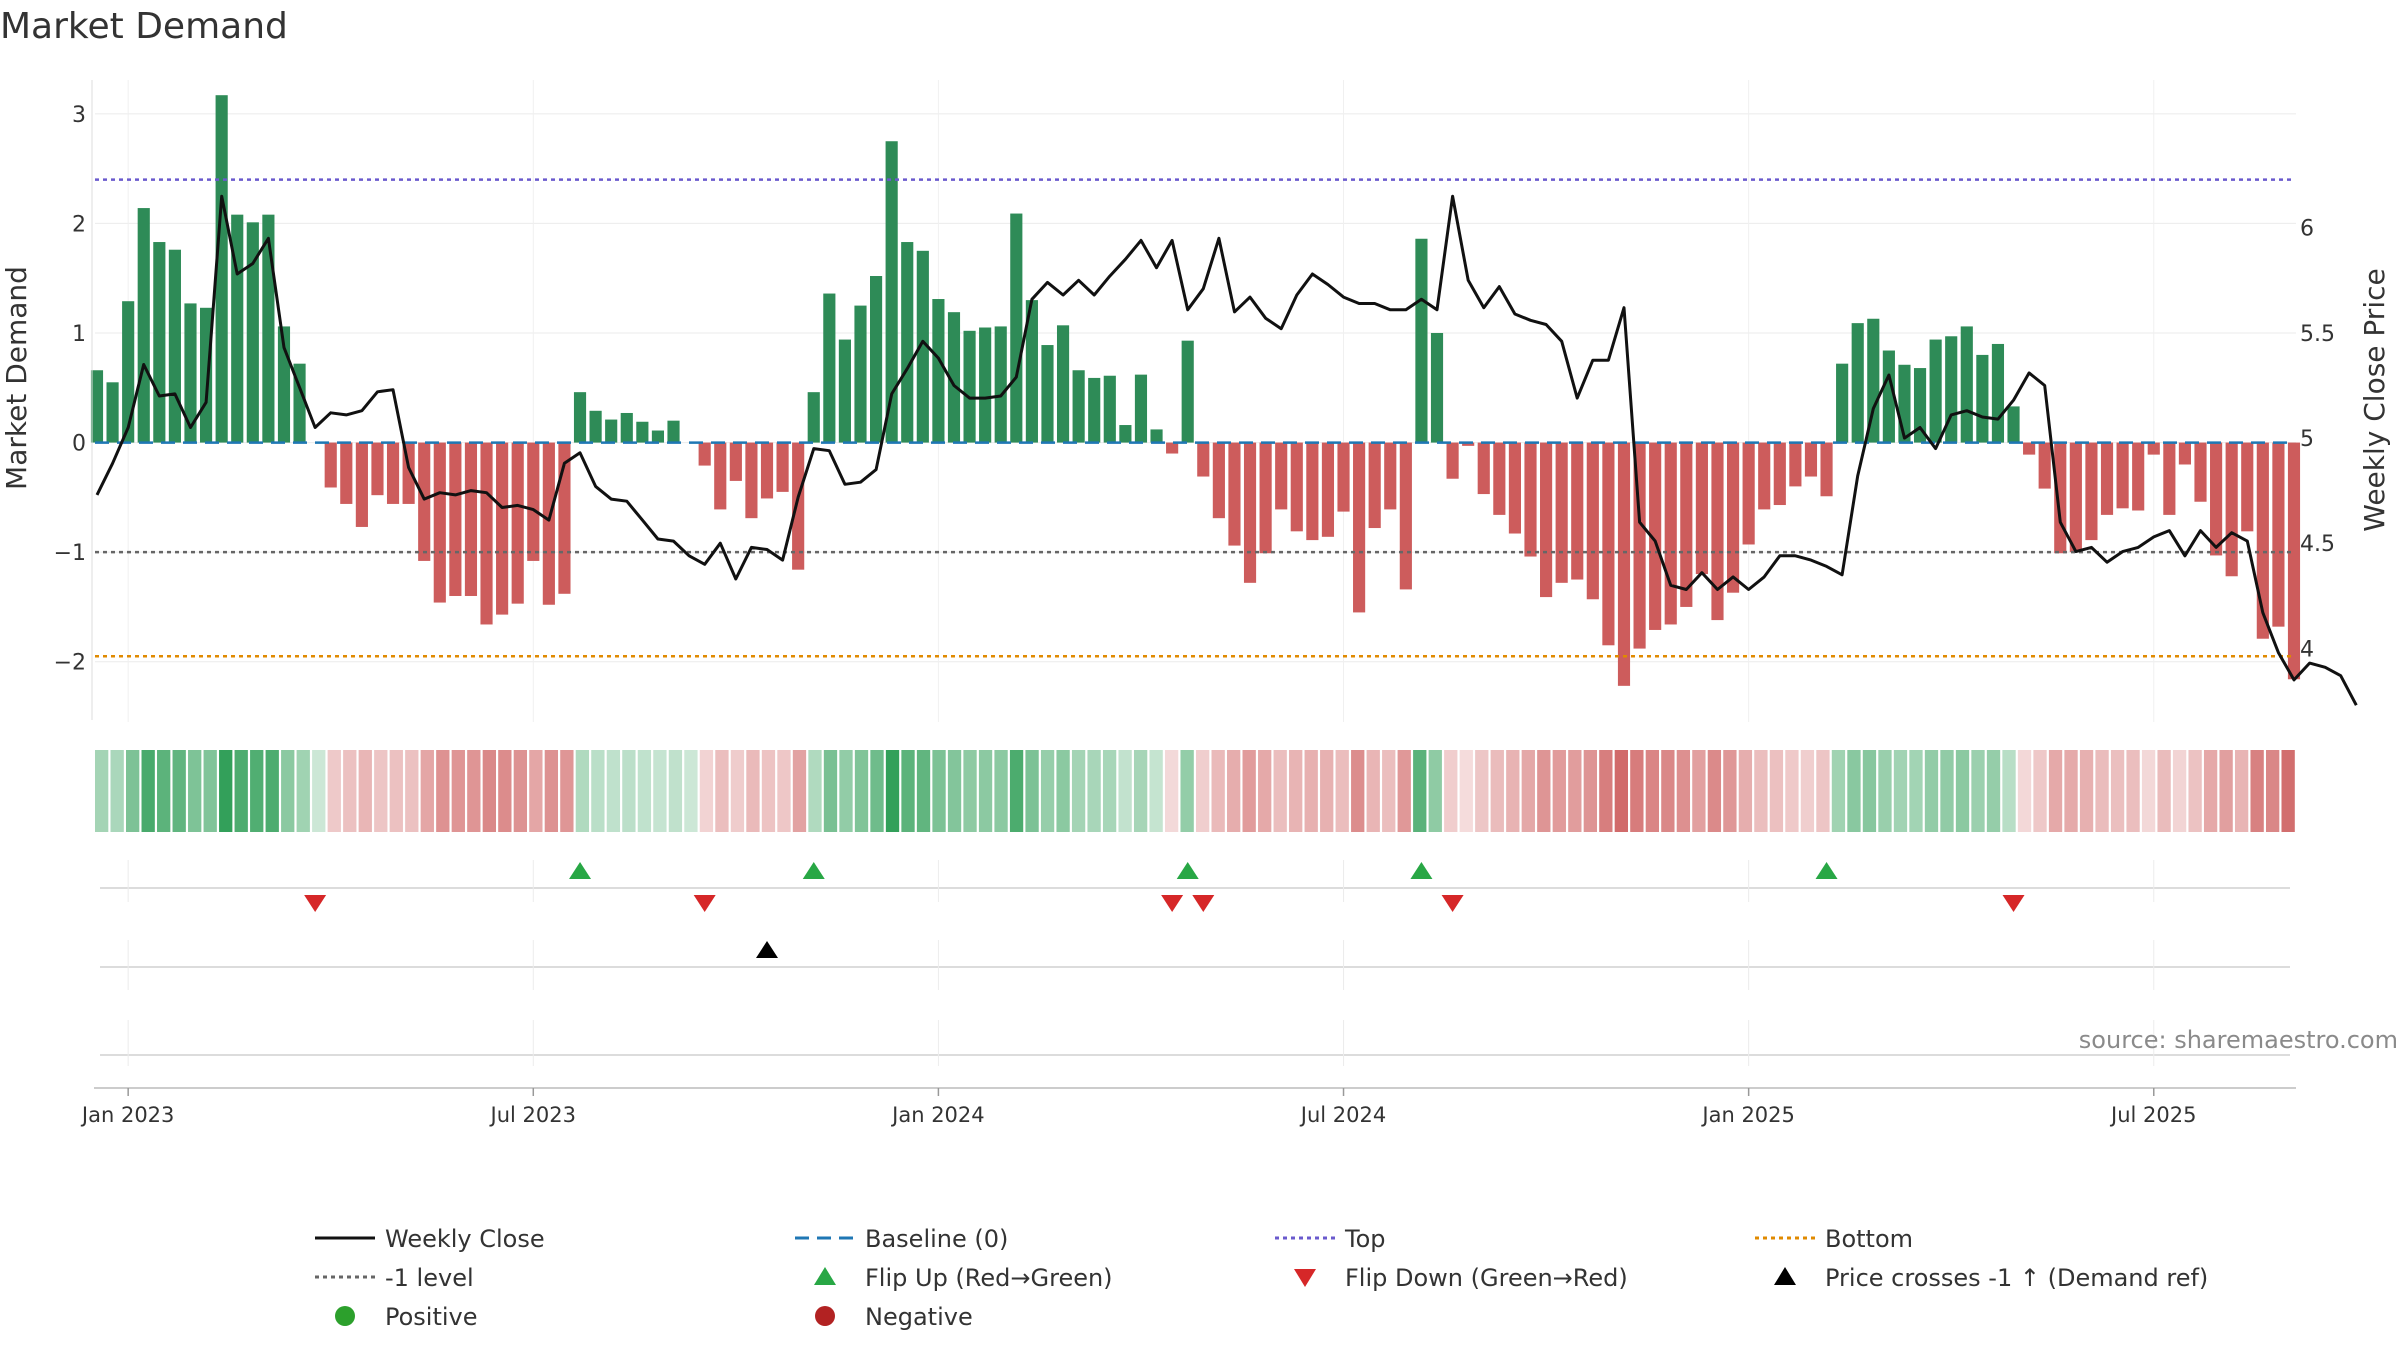 The image size is (2400, 1350). What do you see at coordinates (1195, 963) in the screenshot?
I see `signal-rows` at bounding box center [1195, 963].